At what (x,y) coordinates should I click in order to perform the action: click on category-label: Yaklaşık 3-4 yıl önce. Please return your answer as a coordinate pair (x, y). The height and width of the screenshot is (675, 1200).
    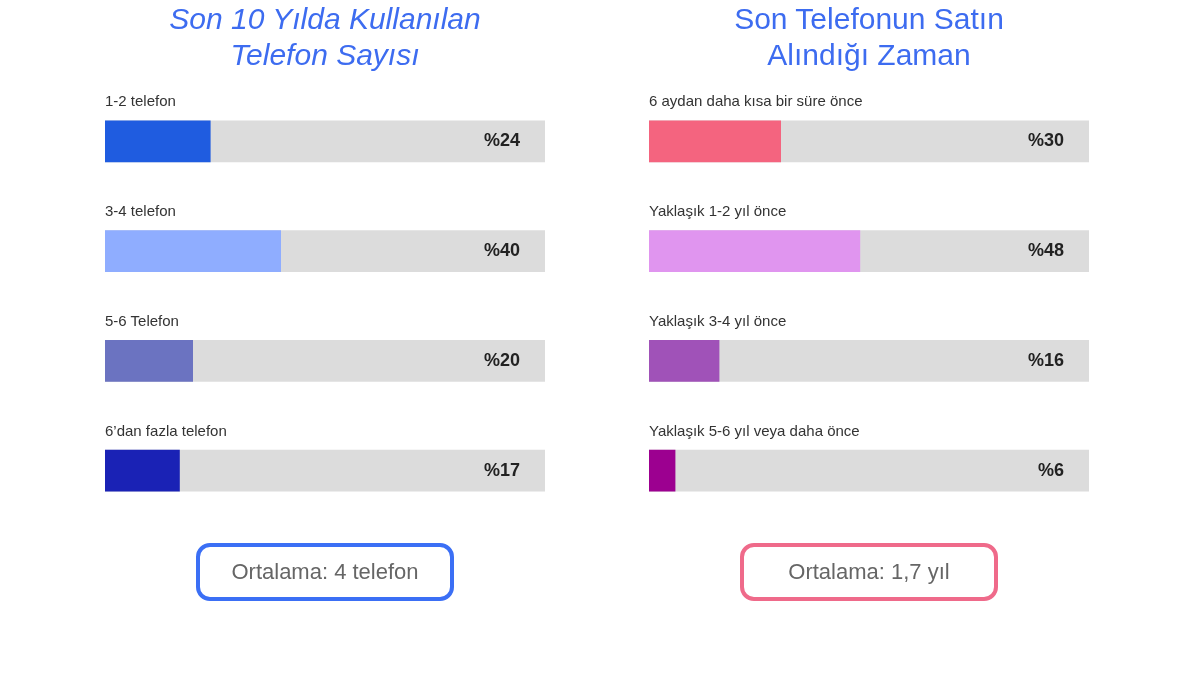
    Looking at the image, I should click on (718, 320).